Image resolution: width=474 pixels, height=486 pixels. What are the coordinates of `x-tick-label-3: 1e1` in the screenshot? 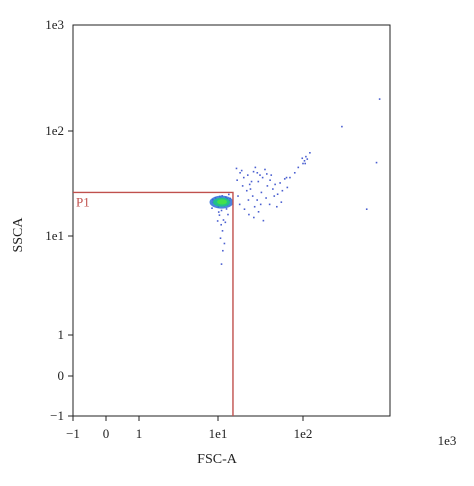 It's located at (218, 433).